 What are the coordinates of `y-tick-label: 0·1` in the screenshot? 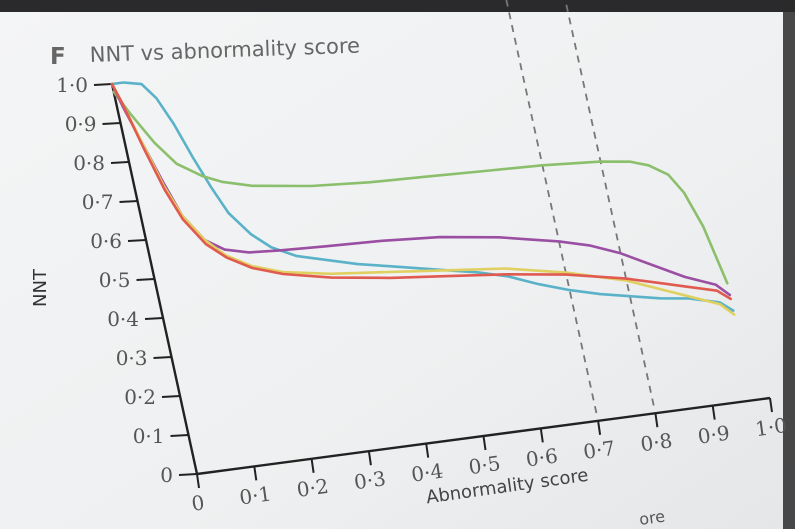 It's located at (149, 436).